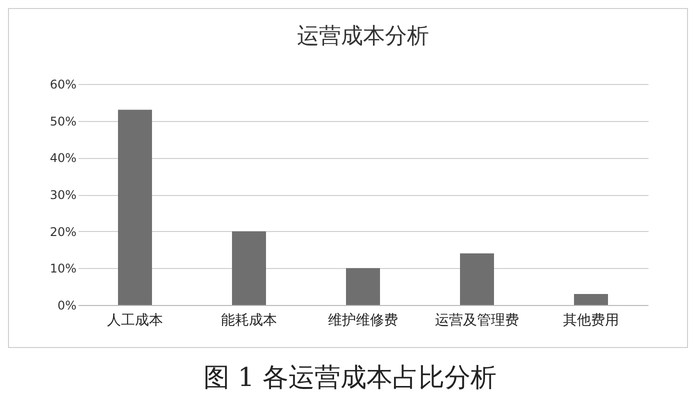  Describe the element at coordinates (63, 121) in the screenshot. I see `y-tick-label: 50%` at that location.